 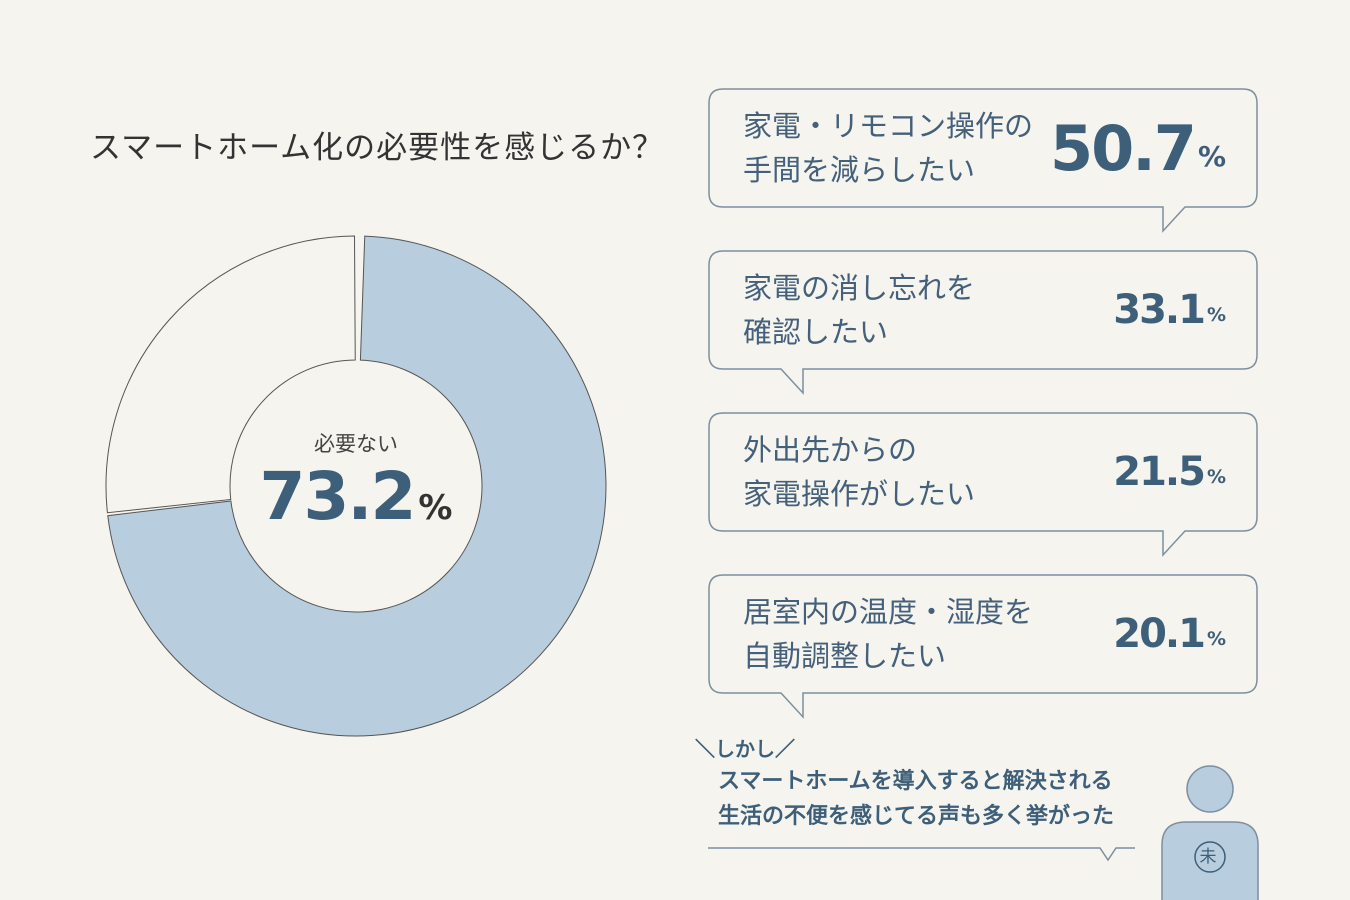 I want to click on reason-value: 20.1%, so click(x=1169, y=634).